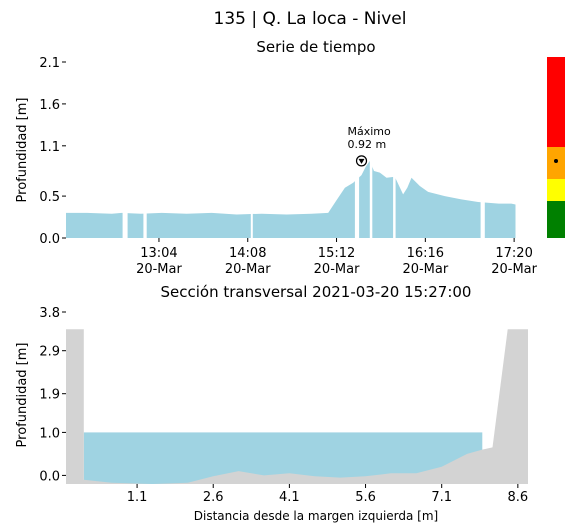 This screenshot has height=527, width=565. Describe the element at coordinates (316, 516) in the screenshot. I see `cross-section-x-label: Distancia desde la margen izquierda [m]` at that location.